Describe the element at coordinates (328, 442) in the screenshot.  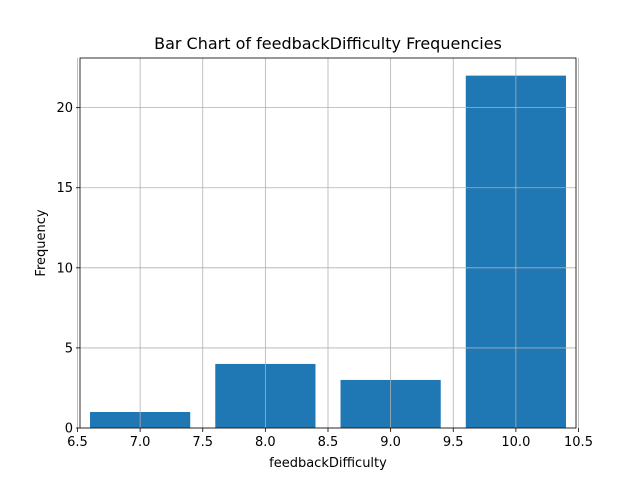
I see `x-tick-label: 8.5` at that location.